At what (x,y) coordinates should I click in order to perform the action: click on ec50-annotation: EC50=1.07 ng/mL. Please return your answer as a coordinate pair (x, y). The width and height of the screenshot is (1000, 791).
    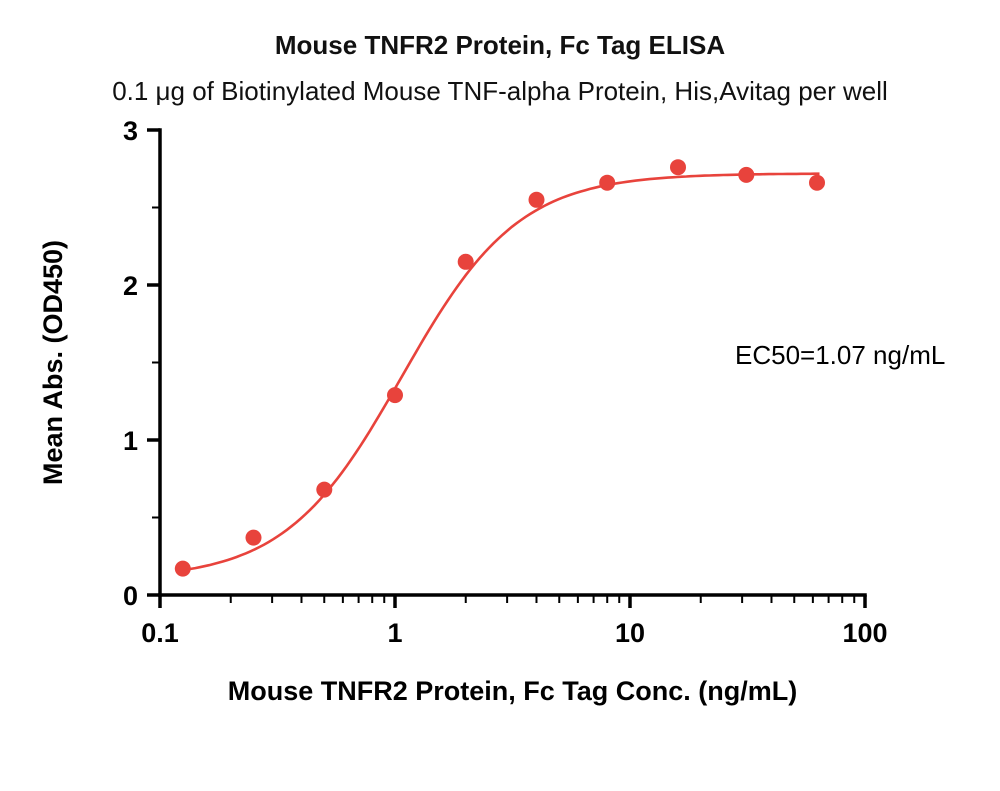
    Looking at the image, I should click on (840, 355).